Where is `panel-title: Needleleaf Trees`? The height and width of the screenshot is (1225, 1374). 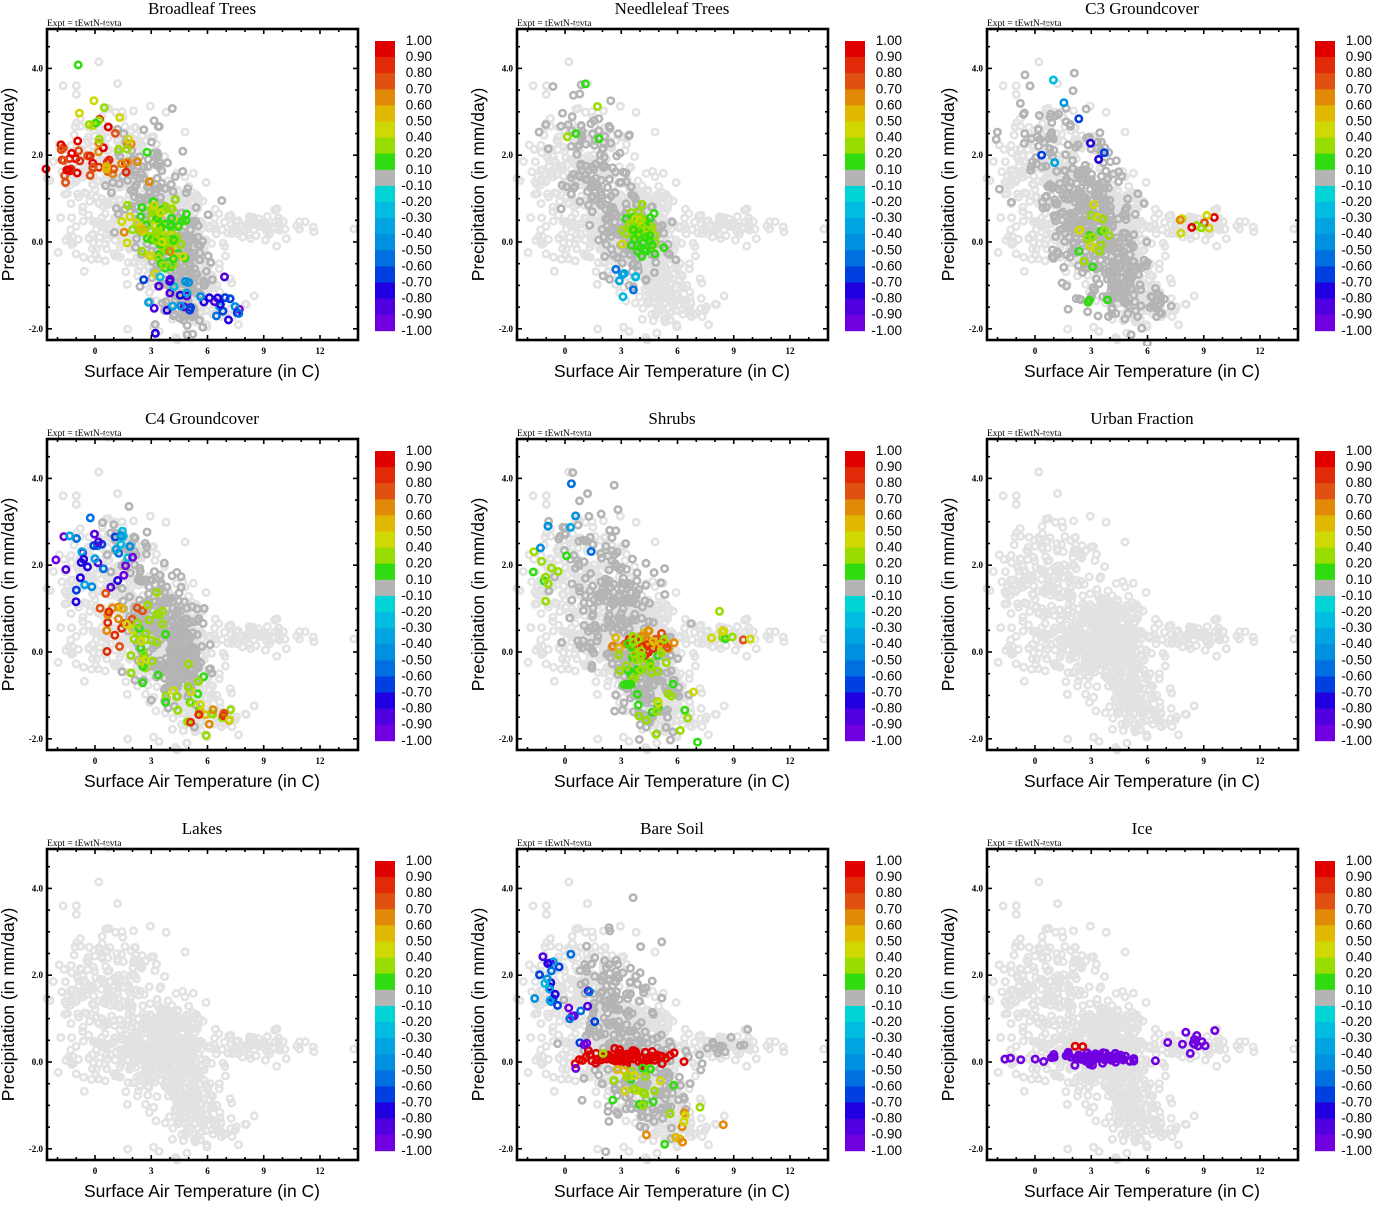
panel-title: Needleleaf Trees is located at coordinates (672, 9).